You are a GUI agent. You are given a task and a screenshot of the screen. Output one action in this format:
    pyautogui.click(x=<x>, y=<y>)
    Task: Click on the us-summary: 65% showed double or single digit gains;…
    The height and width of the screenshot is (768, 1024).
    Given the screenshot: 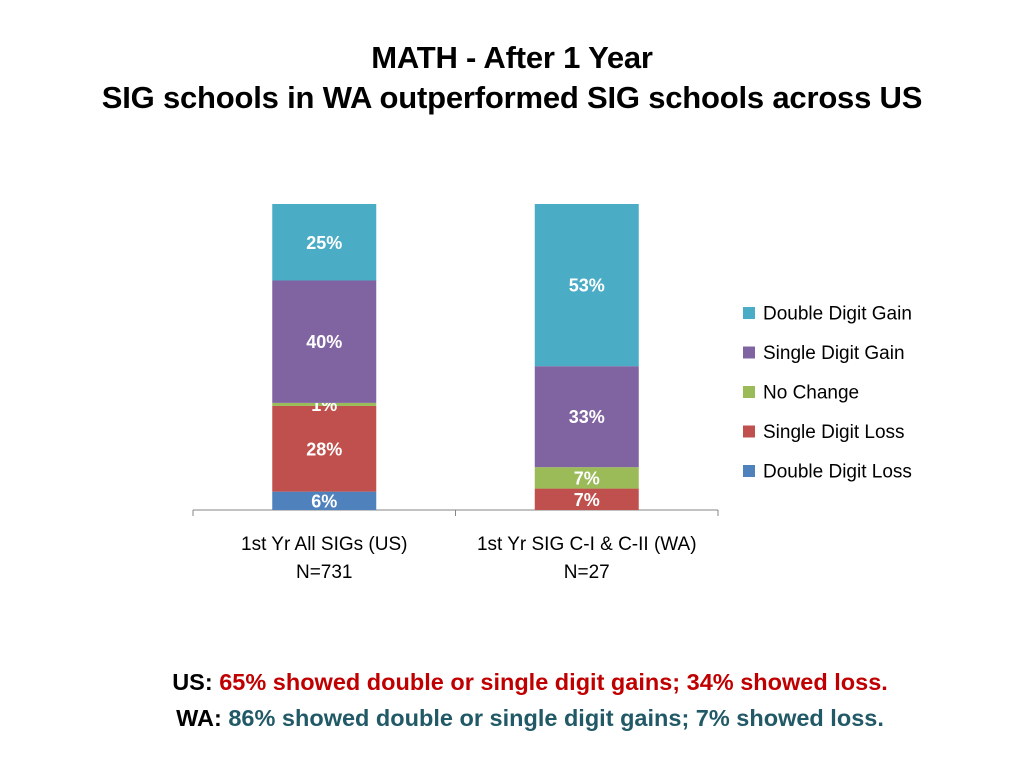 What is the action you would take?
    pyautogui.click(x=553, y=682)
    